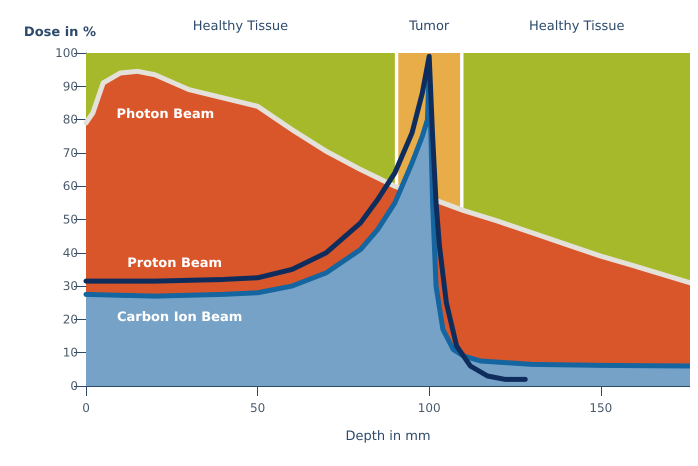 The width and height of the screenshot is (698, 466). I want to click on y-tick-label: 50, so click(70, 219).